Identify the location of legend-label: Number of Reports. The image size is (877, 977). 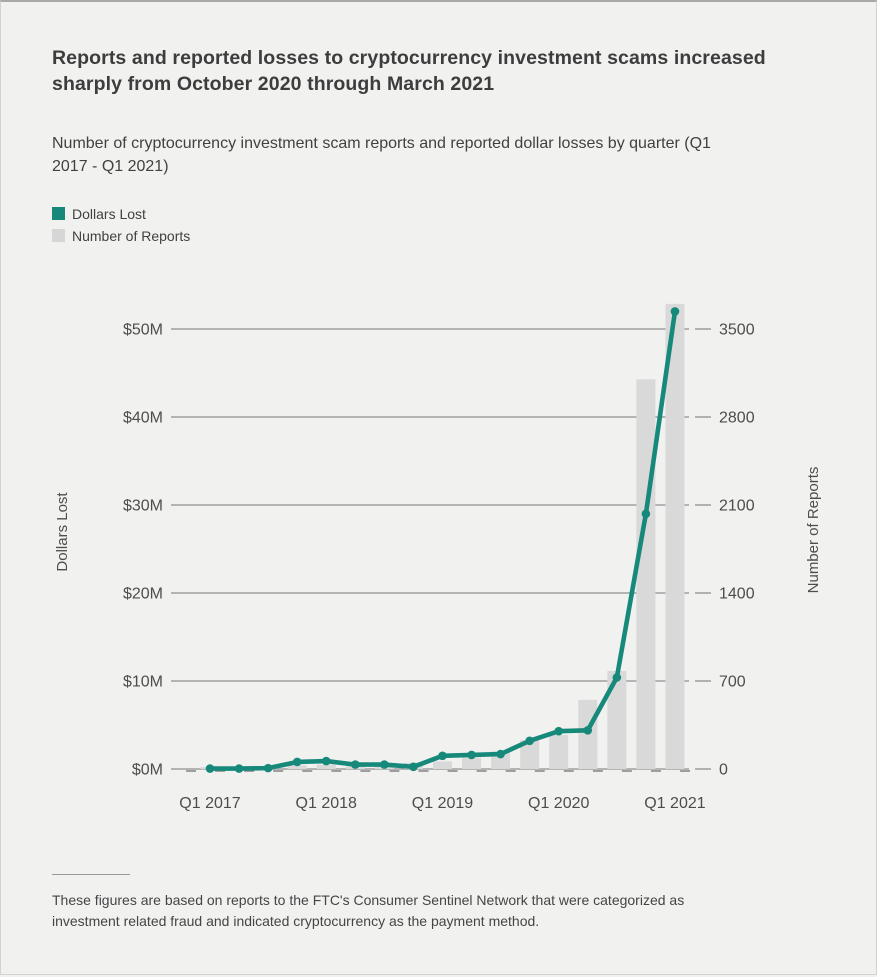
(131, 235).